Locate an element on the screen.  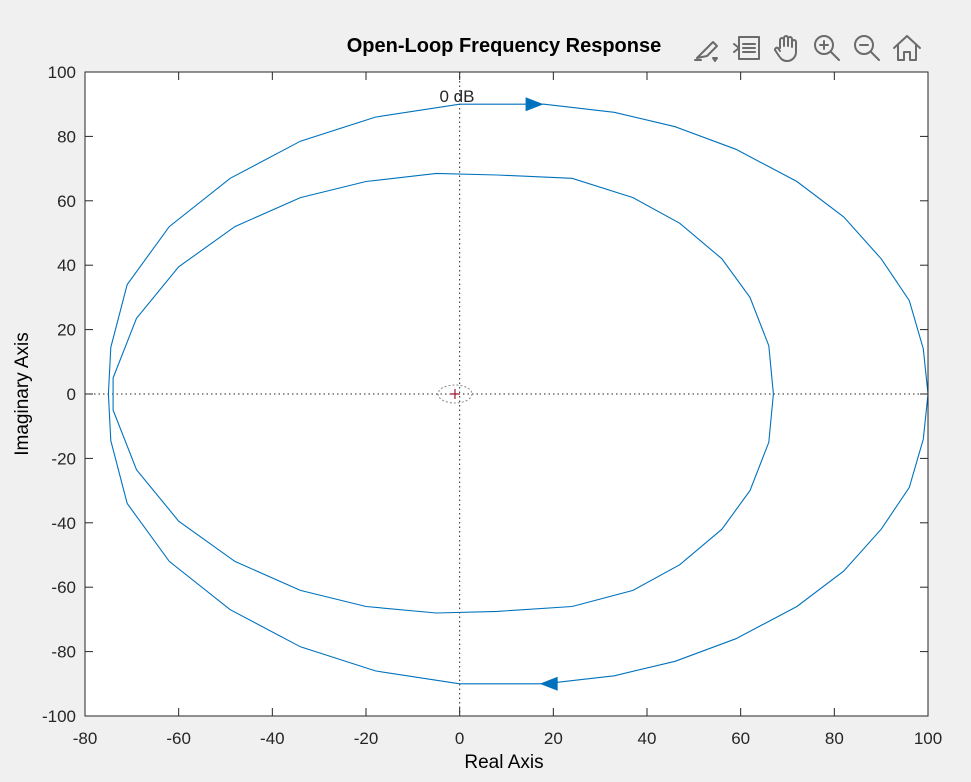
home-icon is located at coordinates (907, 48).